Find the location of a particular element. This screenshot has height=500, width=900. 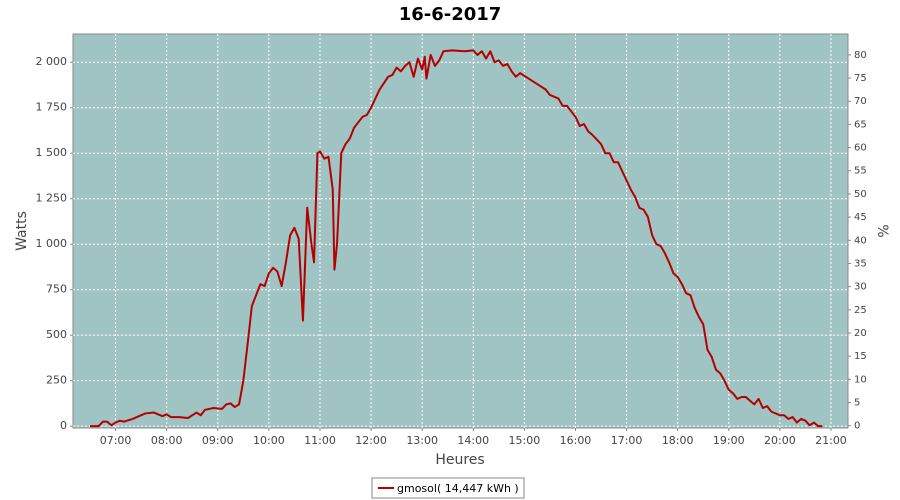

y2-tick-label: 15 is located at coordinates (860, 356).